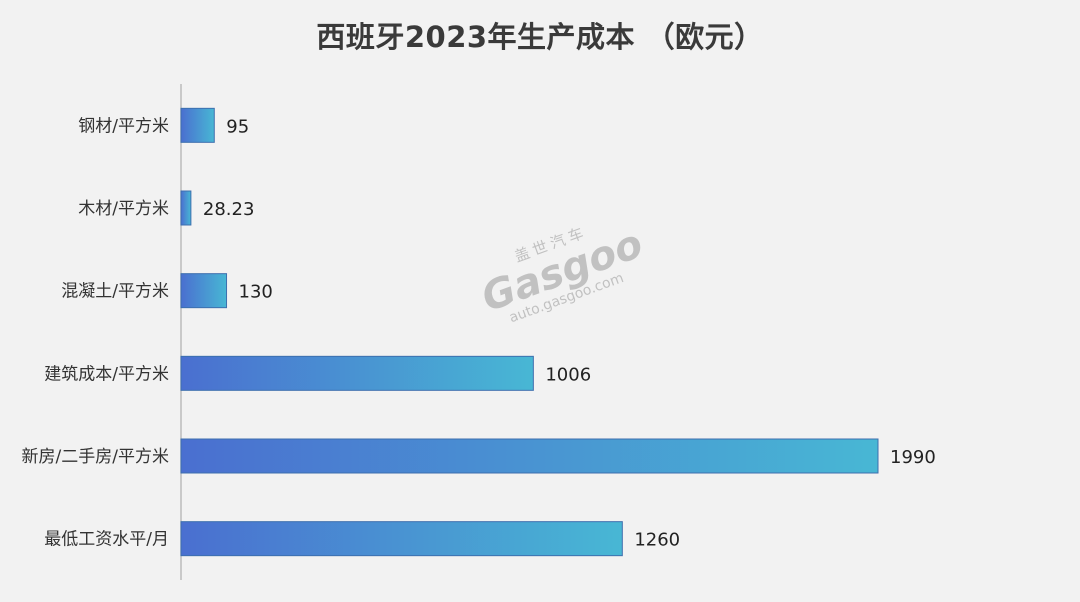 This screenshot has width=1080, height=602. What do you see at coordinates (229, 209) in the screenshot?
I see `value-label: 28.23` at bounding box center [229, 209].